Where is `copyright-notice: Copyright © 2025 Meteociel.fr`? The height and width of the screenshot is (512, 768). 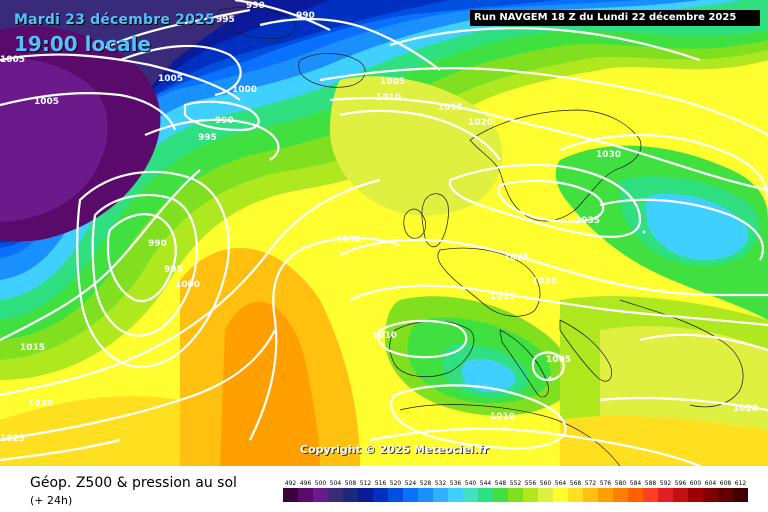 copyright-notice: Copyright © 2025 Meteociel.fr is located at coordinates (394, 449).